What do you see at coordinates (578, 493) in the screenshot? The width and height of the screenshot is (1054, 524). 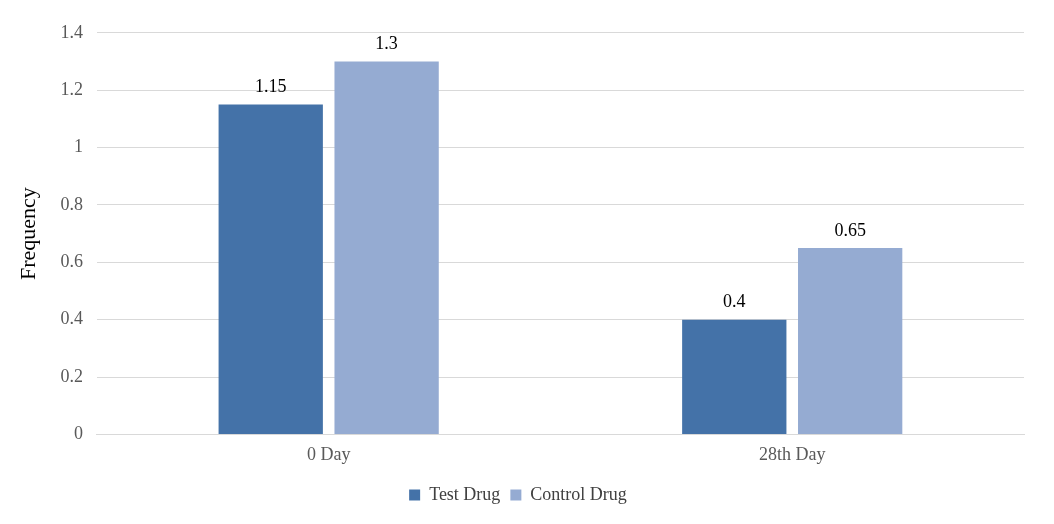 I see `legend-label: Control Drug` at bounding box center [578, 493].